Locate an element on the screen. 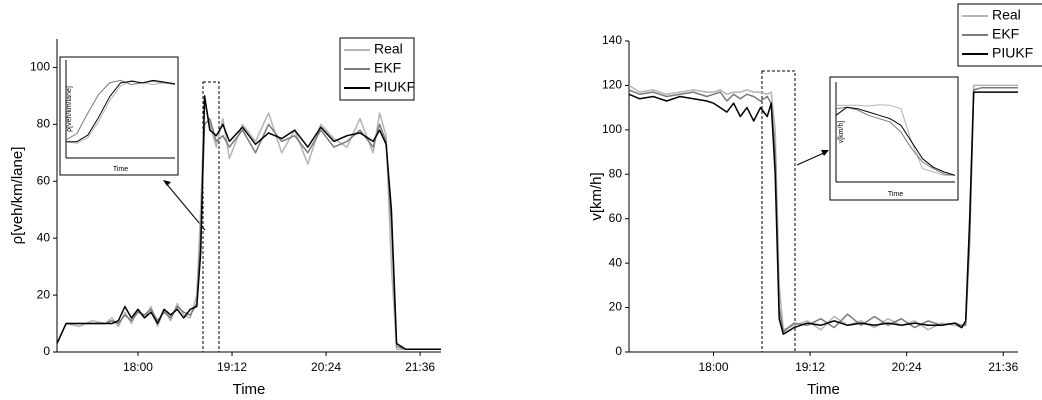  y-tick-label: 140 is located at coordinates (612, 40).